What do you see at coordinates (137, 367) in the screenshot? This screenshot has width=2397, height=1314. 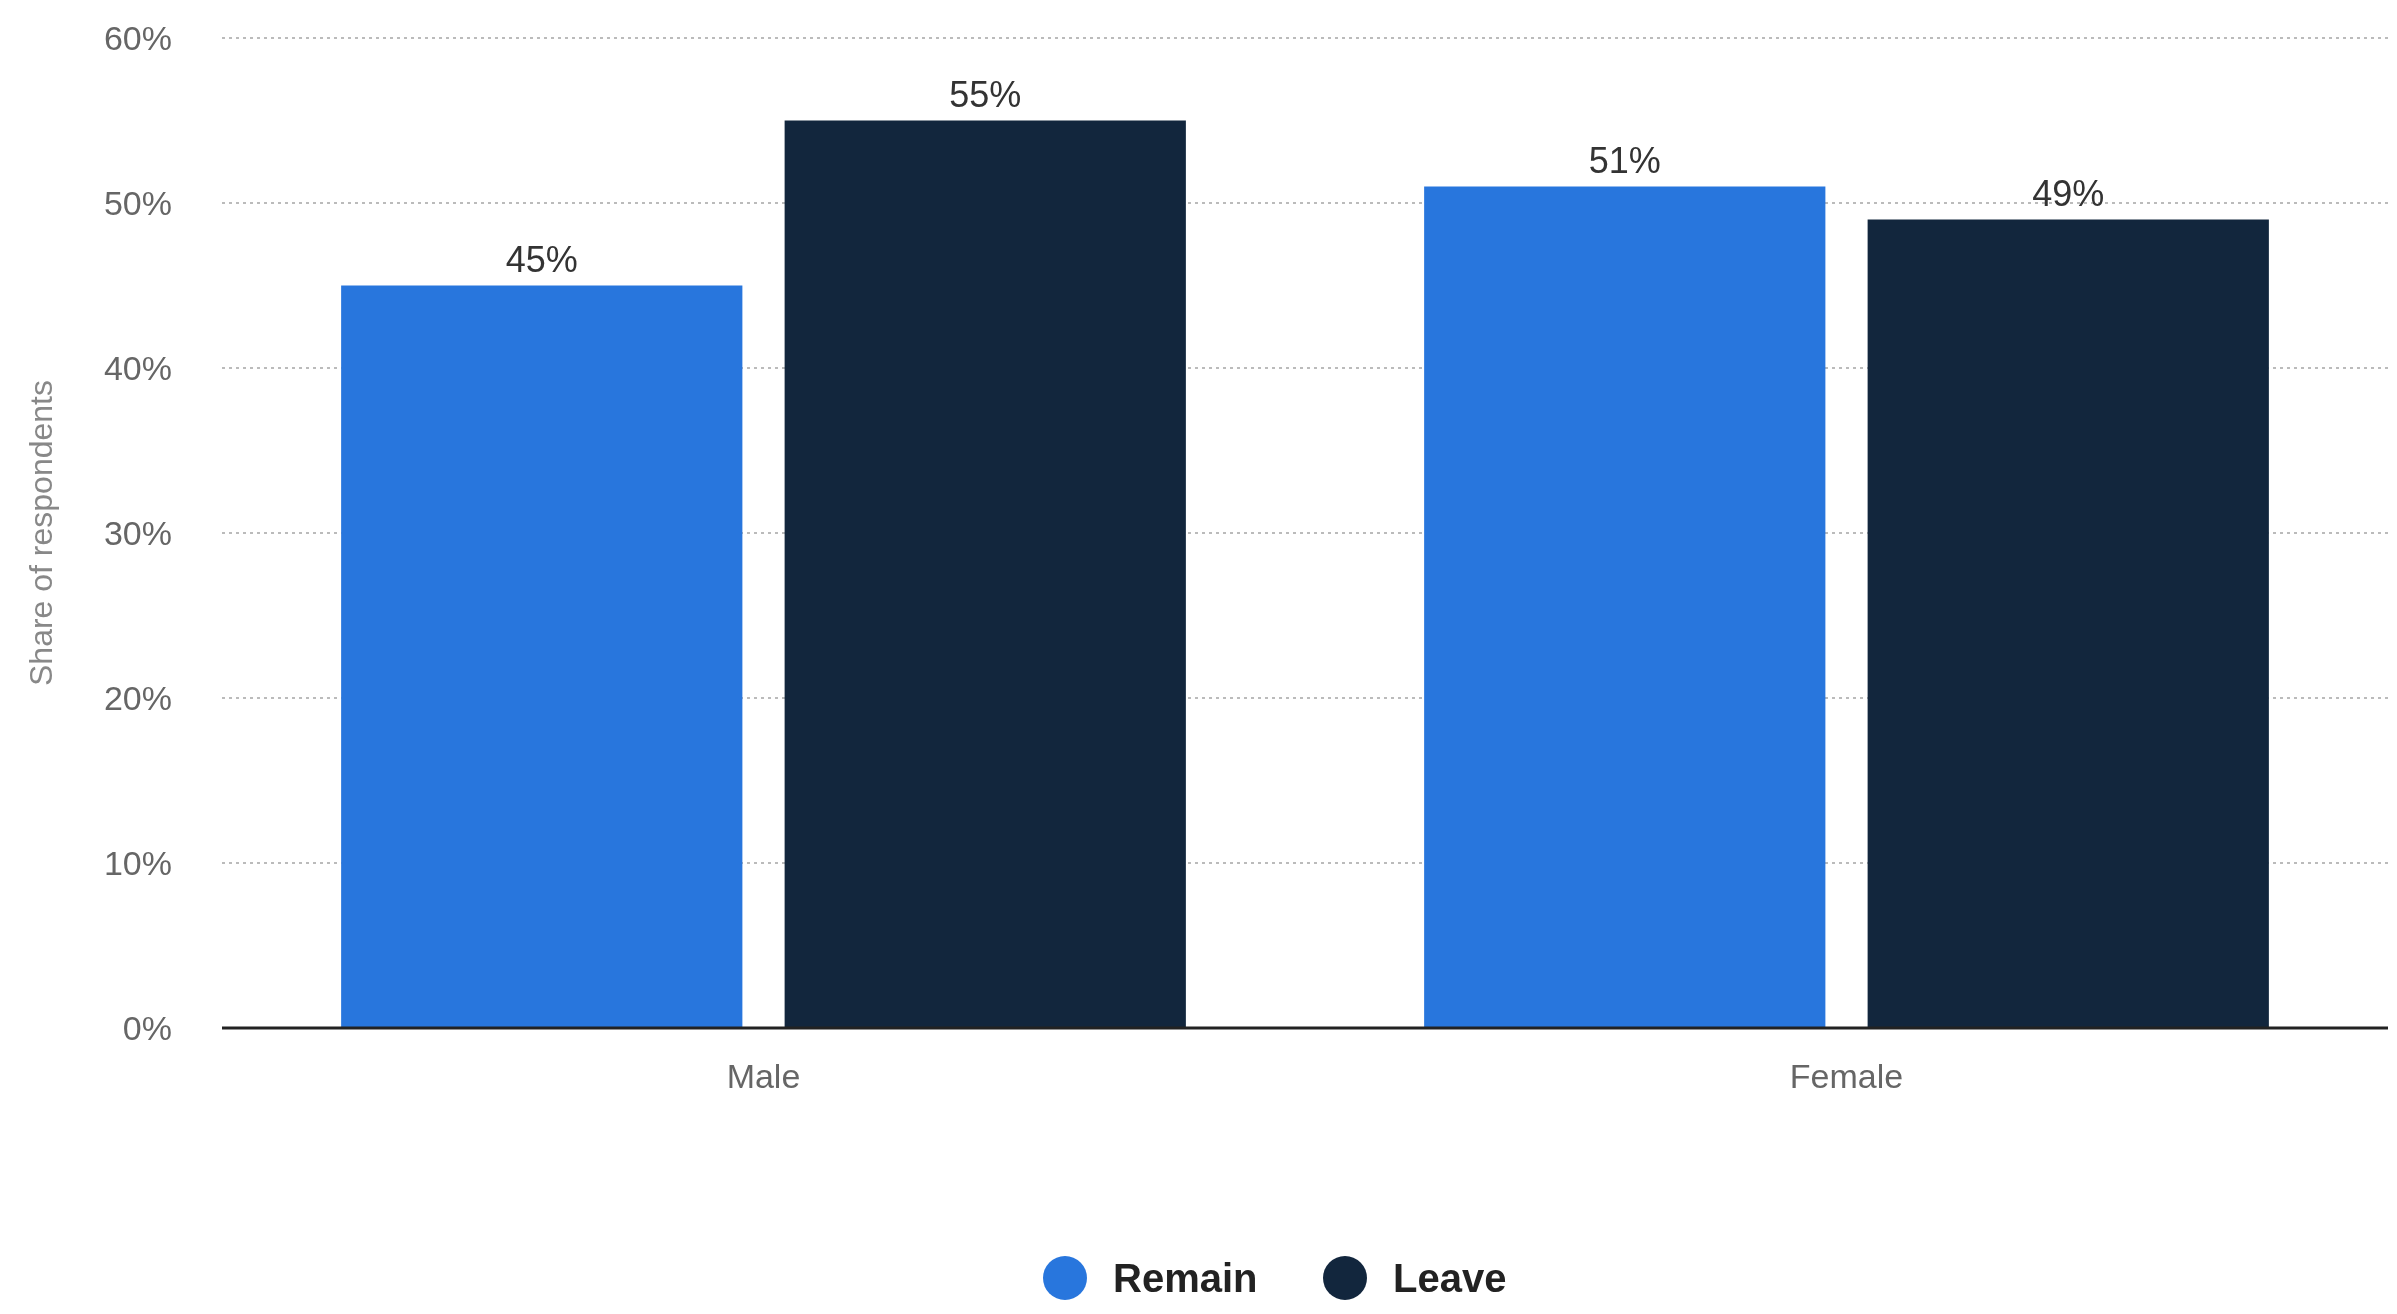 I see `y-tick-label: 40%` at bounding box center [137, 367].